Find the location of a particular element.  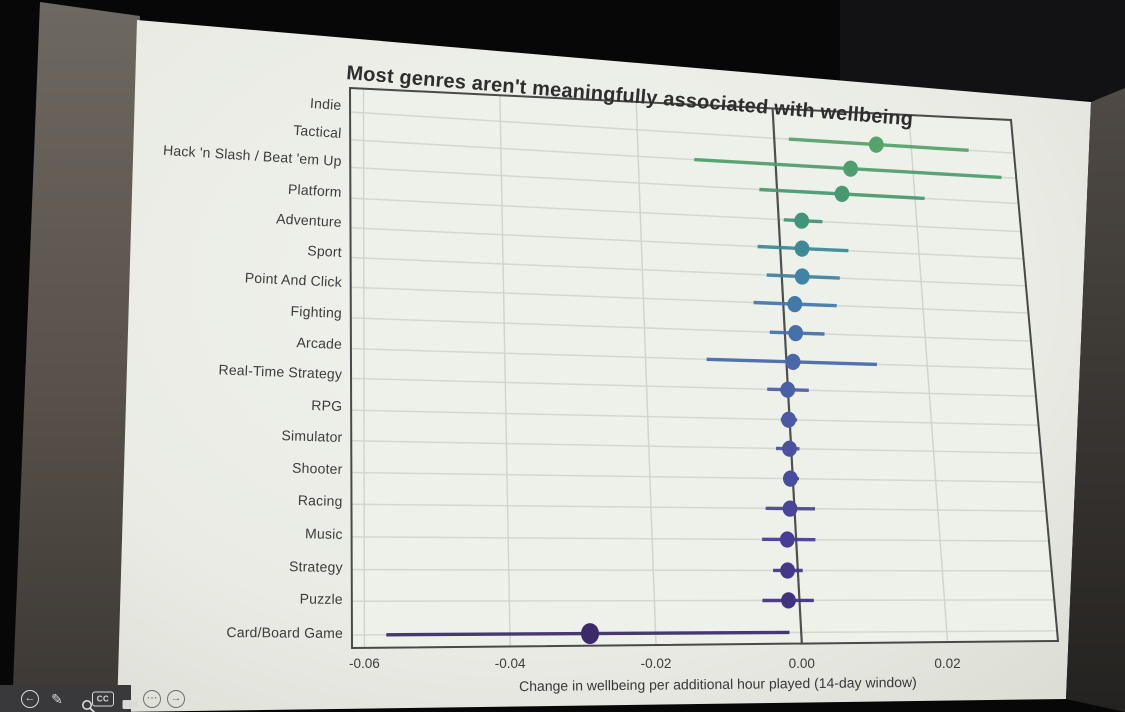

y-axis-category-label: Simulator is located at coordinates (312, 436).